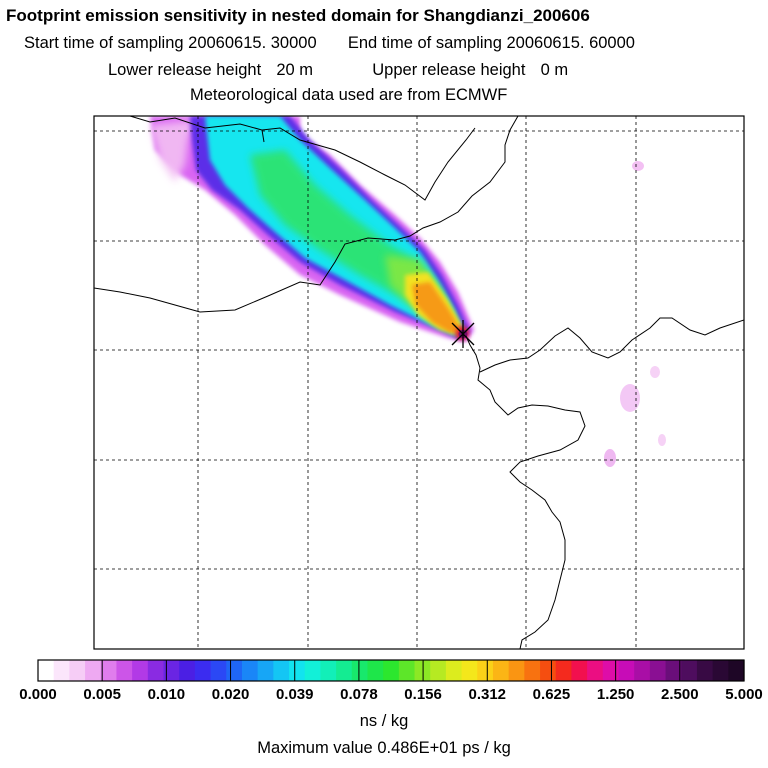 The image size is (768, 768). What do you see at coordinates (359, 694) in the screenshot?
I see `colorbar-tick-label: 0.078` at bounding box center [359, 694].